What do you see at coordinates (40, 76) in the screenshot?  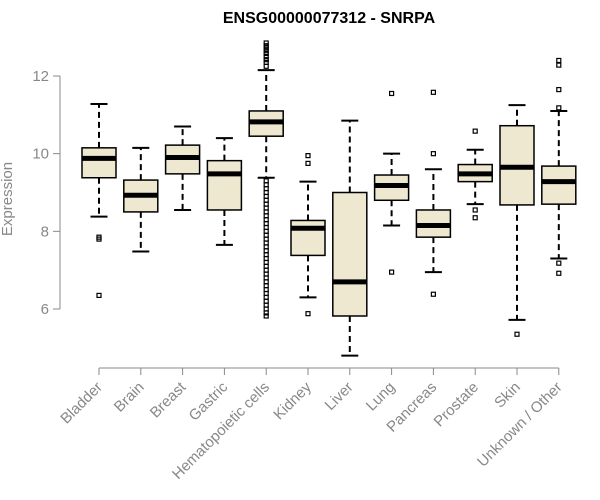 I see `y-tick-label: 12` at bounding box center [40, 76].